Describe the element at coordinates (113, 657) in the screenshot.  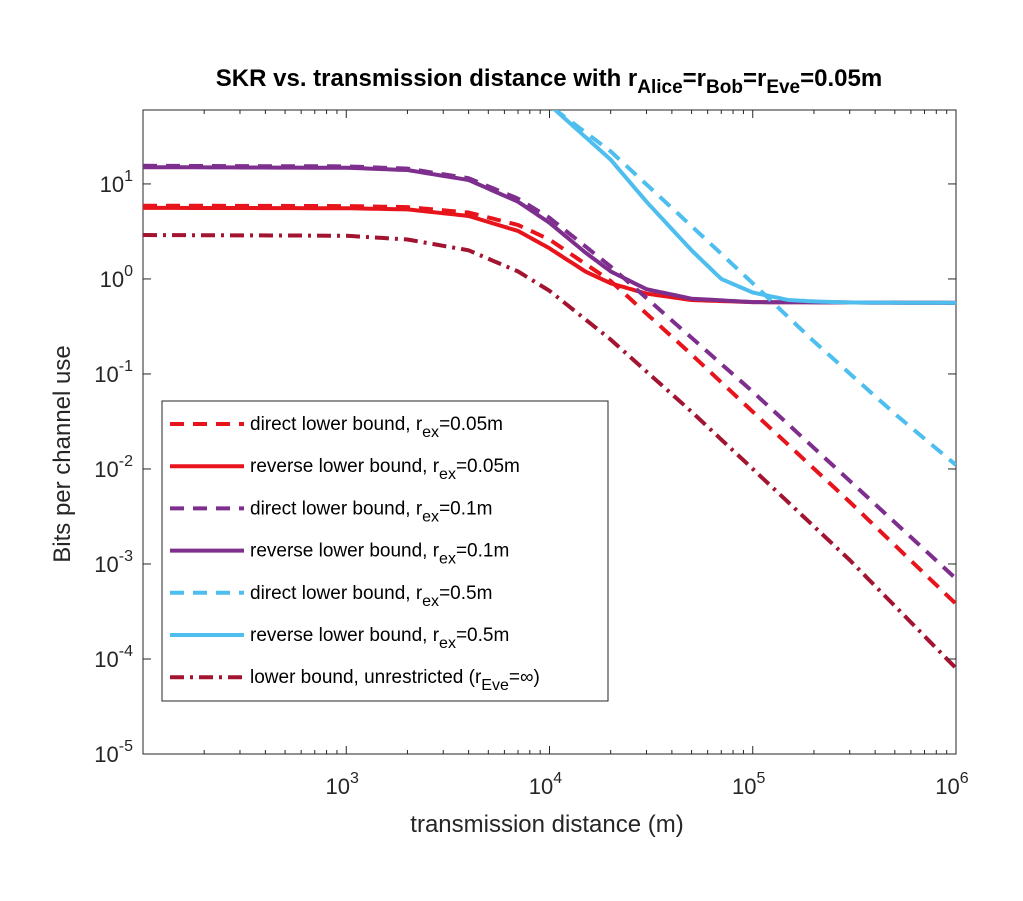
I see `y-tick-label: 10⁻⁴` at that location.